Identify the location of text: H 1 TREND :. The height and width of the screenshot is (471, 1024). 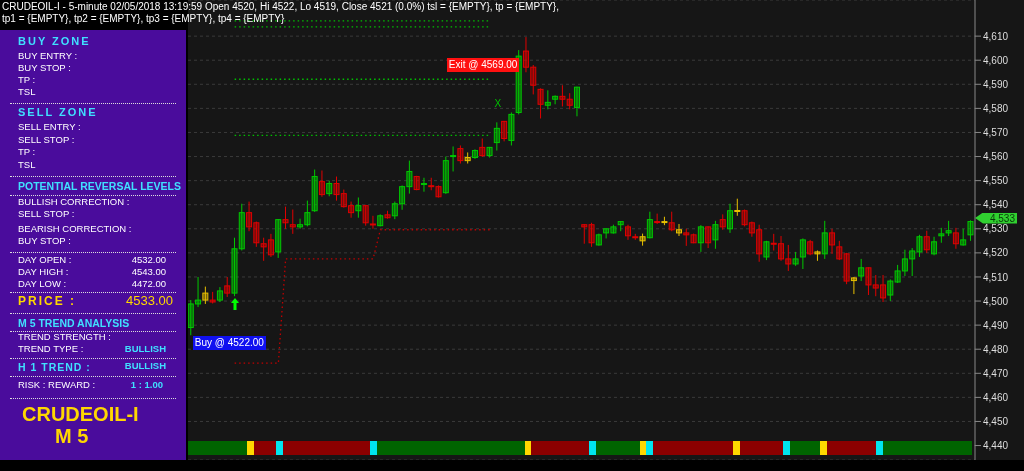
(54, 366).